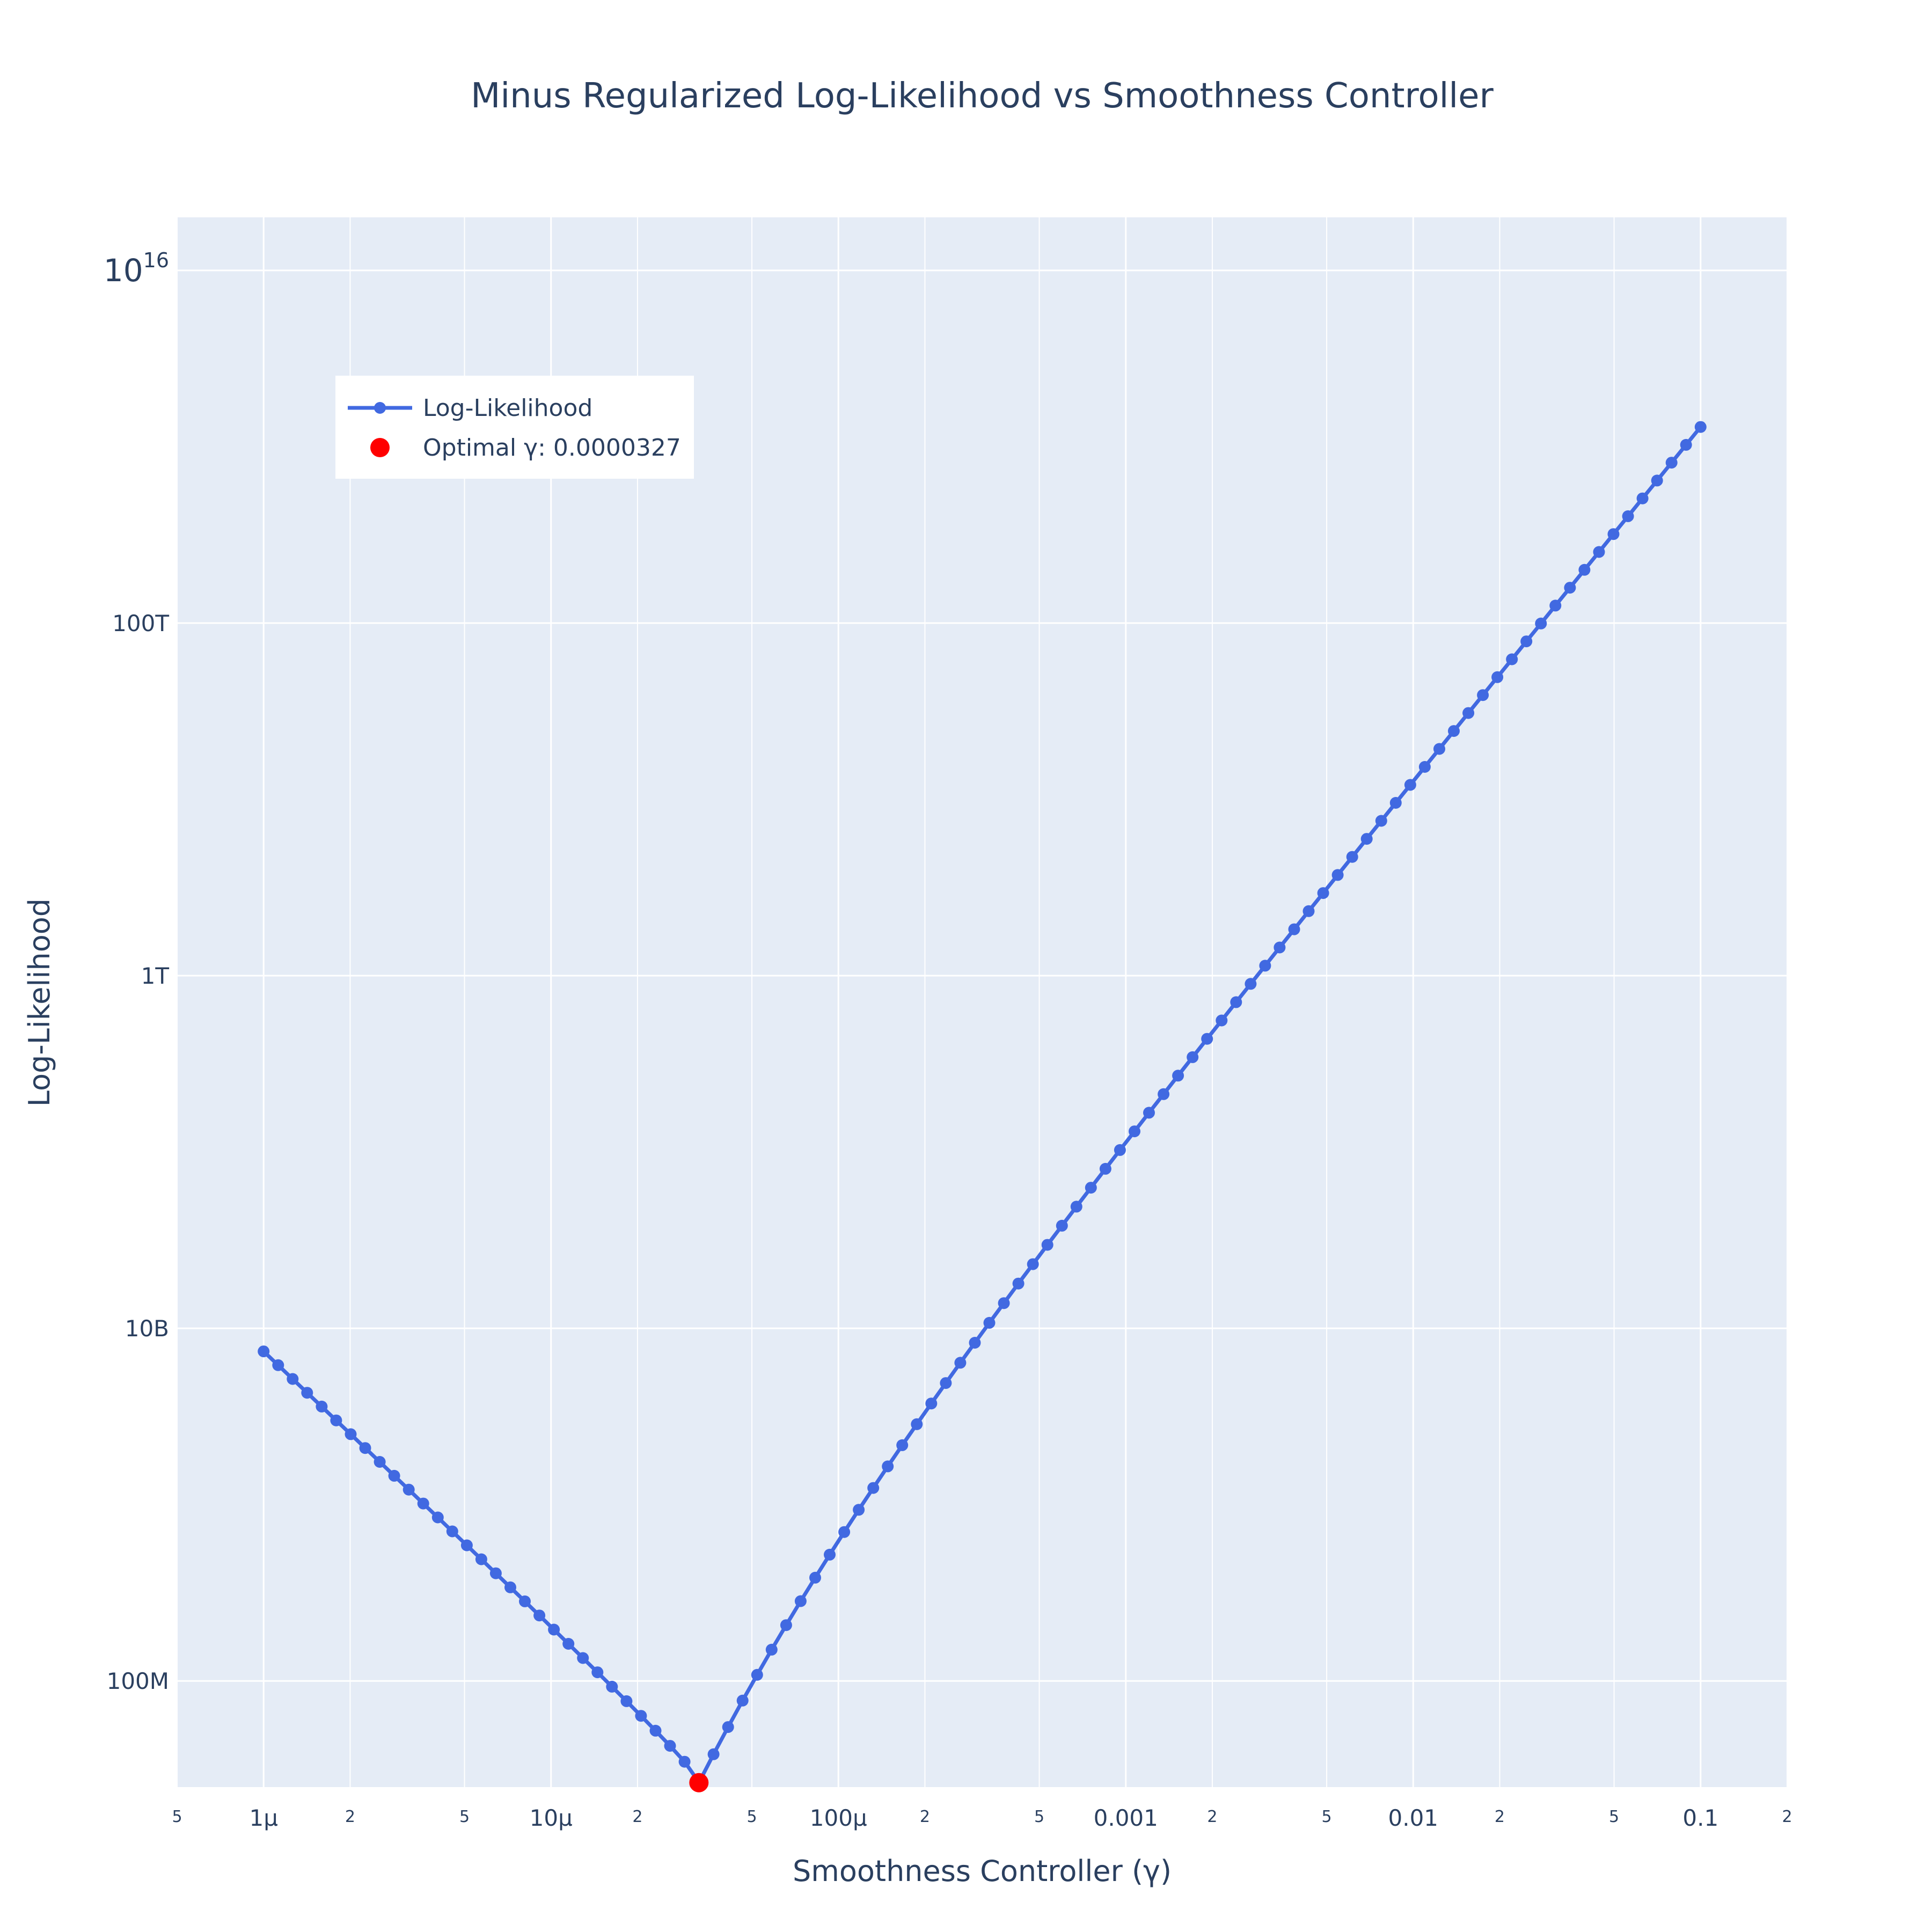 This screenshot has width=1932, height=1932. I want to click on x-axis-label: Smoothness Controller (γ), so click(982, 1871).